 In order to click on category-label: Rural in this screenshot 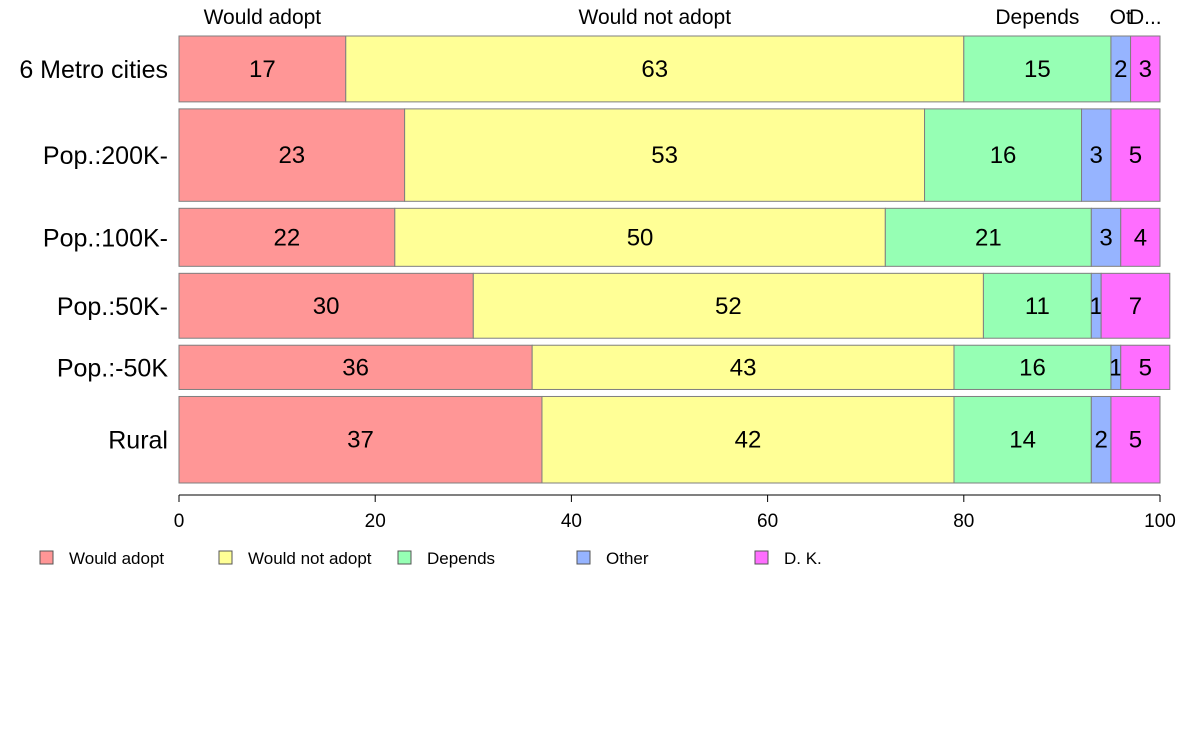, I will do `click(138, 441)`.